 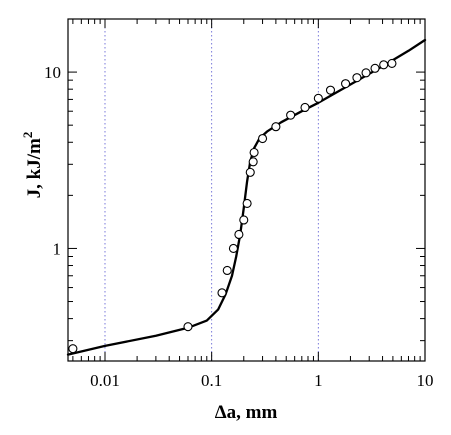 I want to click on y-tick-label: 1, so click(x=57, y=248).